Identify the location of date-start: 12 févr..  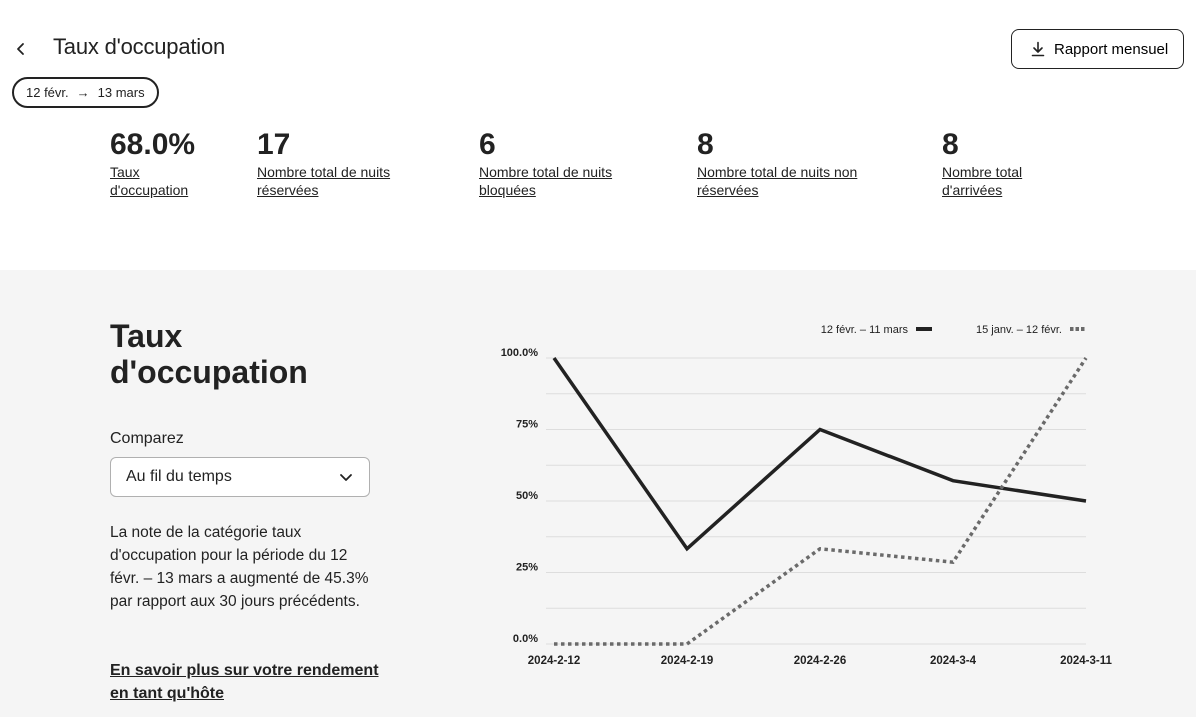
(47, 92).